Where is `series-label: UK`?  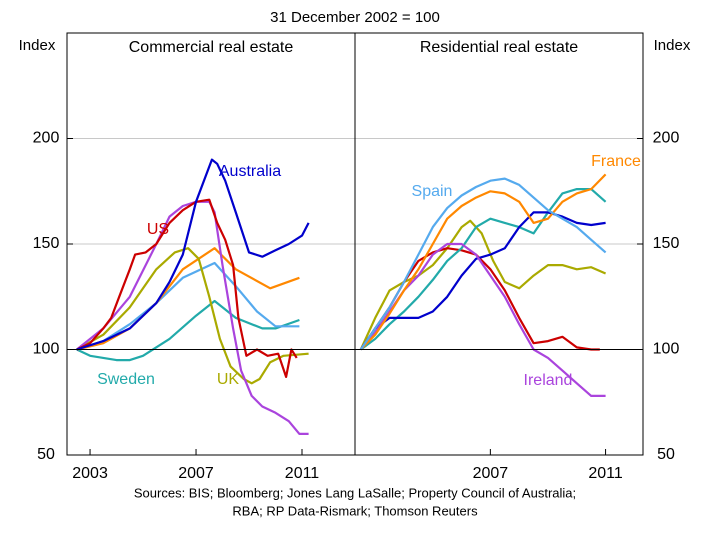
series-label: UK is located at coordinates (228, 379).